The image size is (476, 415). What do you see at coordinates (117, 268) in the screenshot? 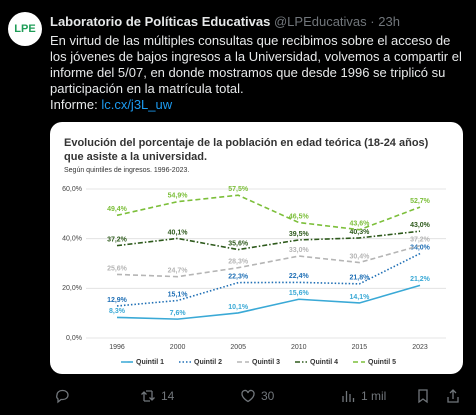
I see `data-label: 25,6%` at bounding box center [117, 268].